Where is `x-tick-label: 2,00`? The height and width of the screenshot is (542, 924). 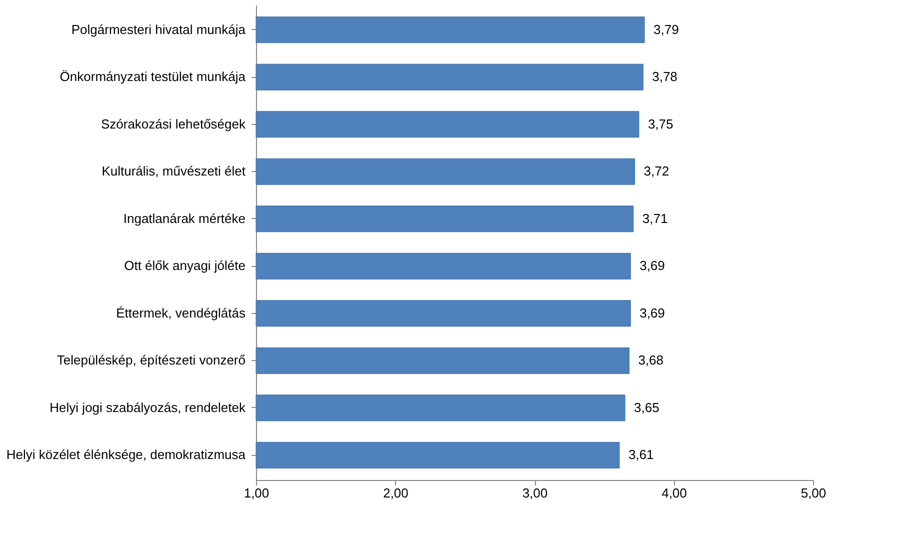 x-tick-label: 2,00 is located at coordinates (395, 493).